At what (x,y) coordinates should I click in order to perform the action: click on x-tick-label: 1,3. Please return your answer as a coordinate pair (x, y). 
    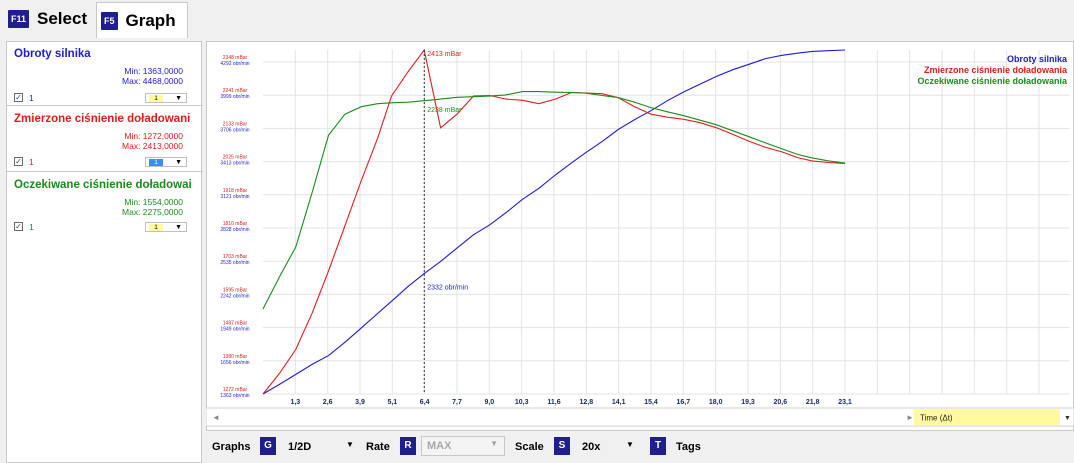
    Looking at the image, I should click on (295, 402).